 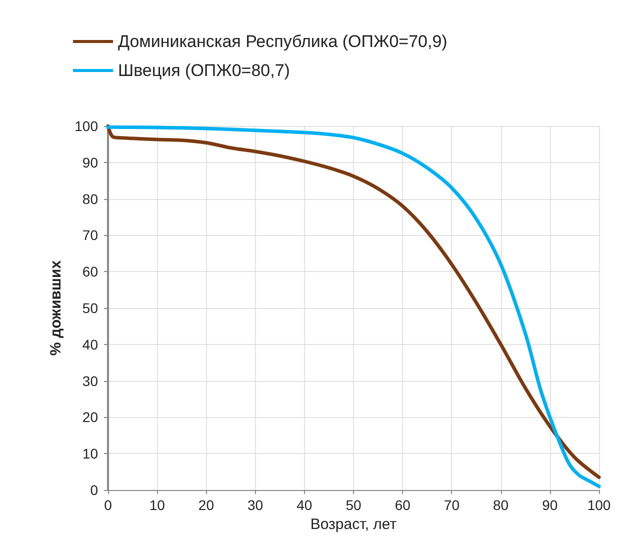 I want to click on x-tick-label: 70, so click(x=452, y=505).